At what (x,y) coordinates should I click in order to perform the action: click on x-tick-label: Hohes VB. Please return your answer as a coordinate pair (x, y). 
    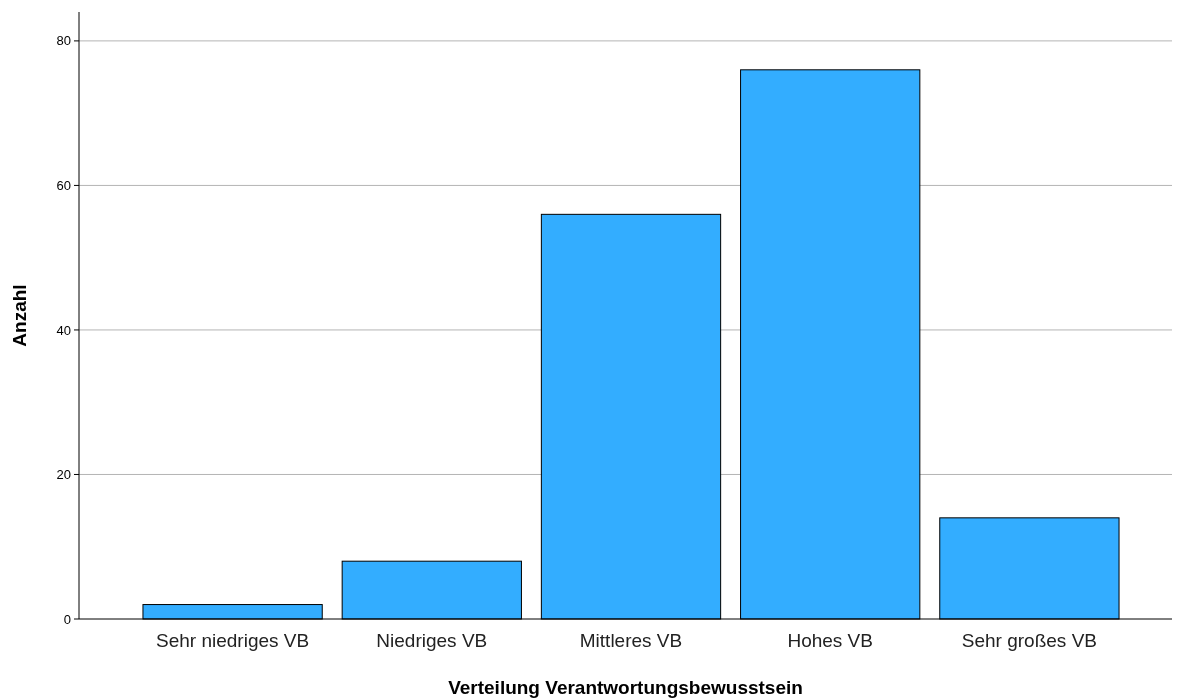
    Looking at the image, I should click on (830, 640).